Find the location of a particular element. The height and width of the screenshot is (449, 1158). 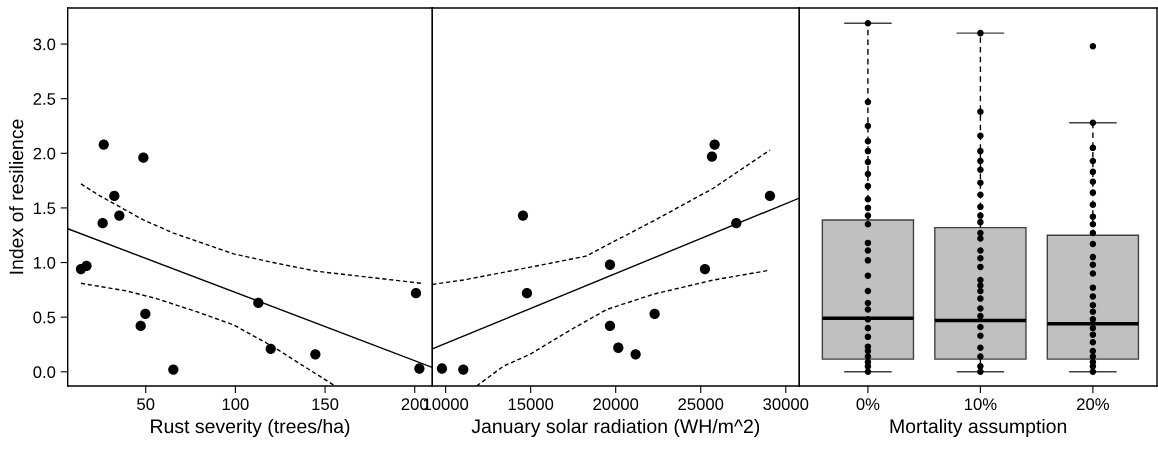

x-tick-label: 20% is located at coordinates (1093, 404).